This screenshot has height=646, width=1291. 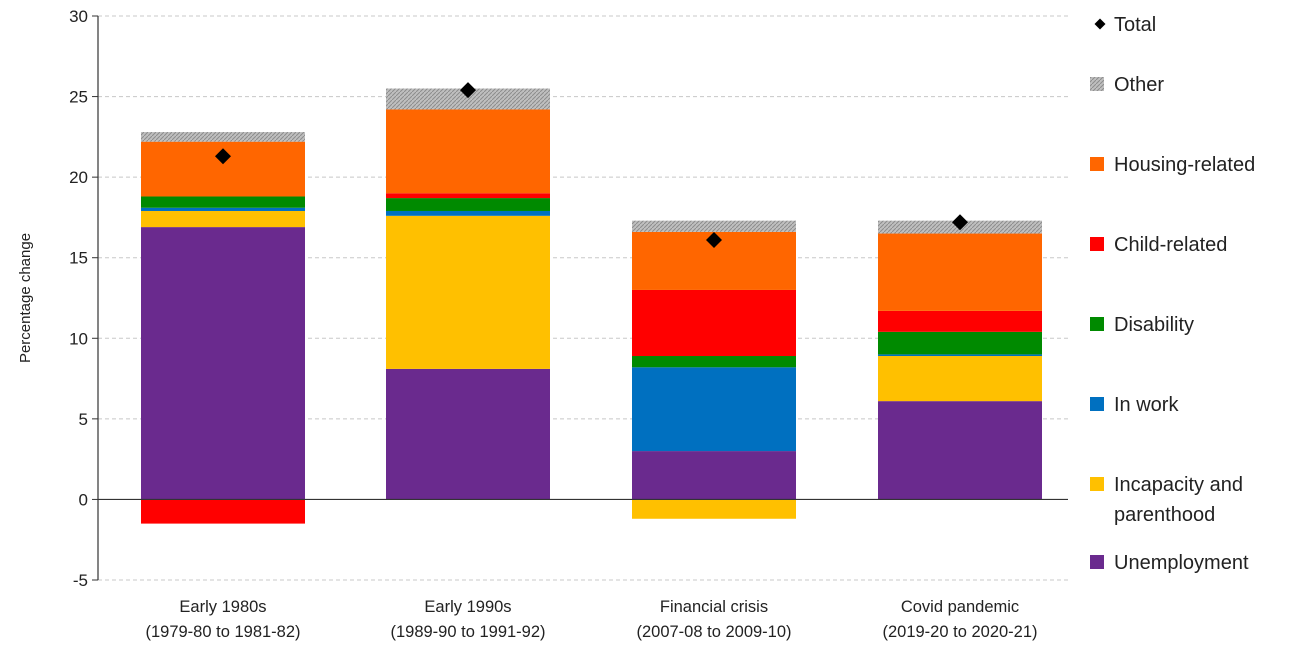 What do you see at coordinates (1097, 244) in the screenshot?
I see `legend-swatch-child-related` at bounding box center [1097, 244].